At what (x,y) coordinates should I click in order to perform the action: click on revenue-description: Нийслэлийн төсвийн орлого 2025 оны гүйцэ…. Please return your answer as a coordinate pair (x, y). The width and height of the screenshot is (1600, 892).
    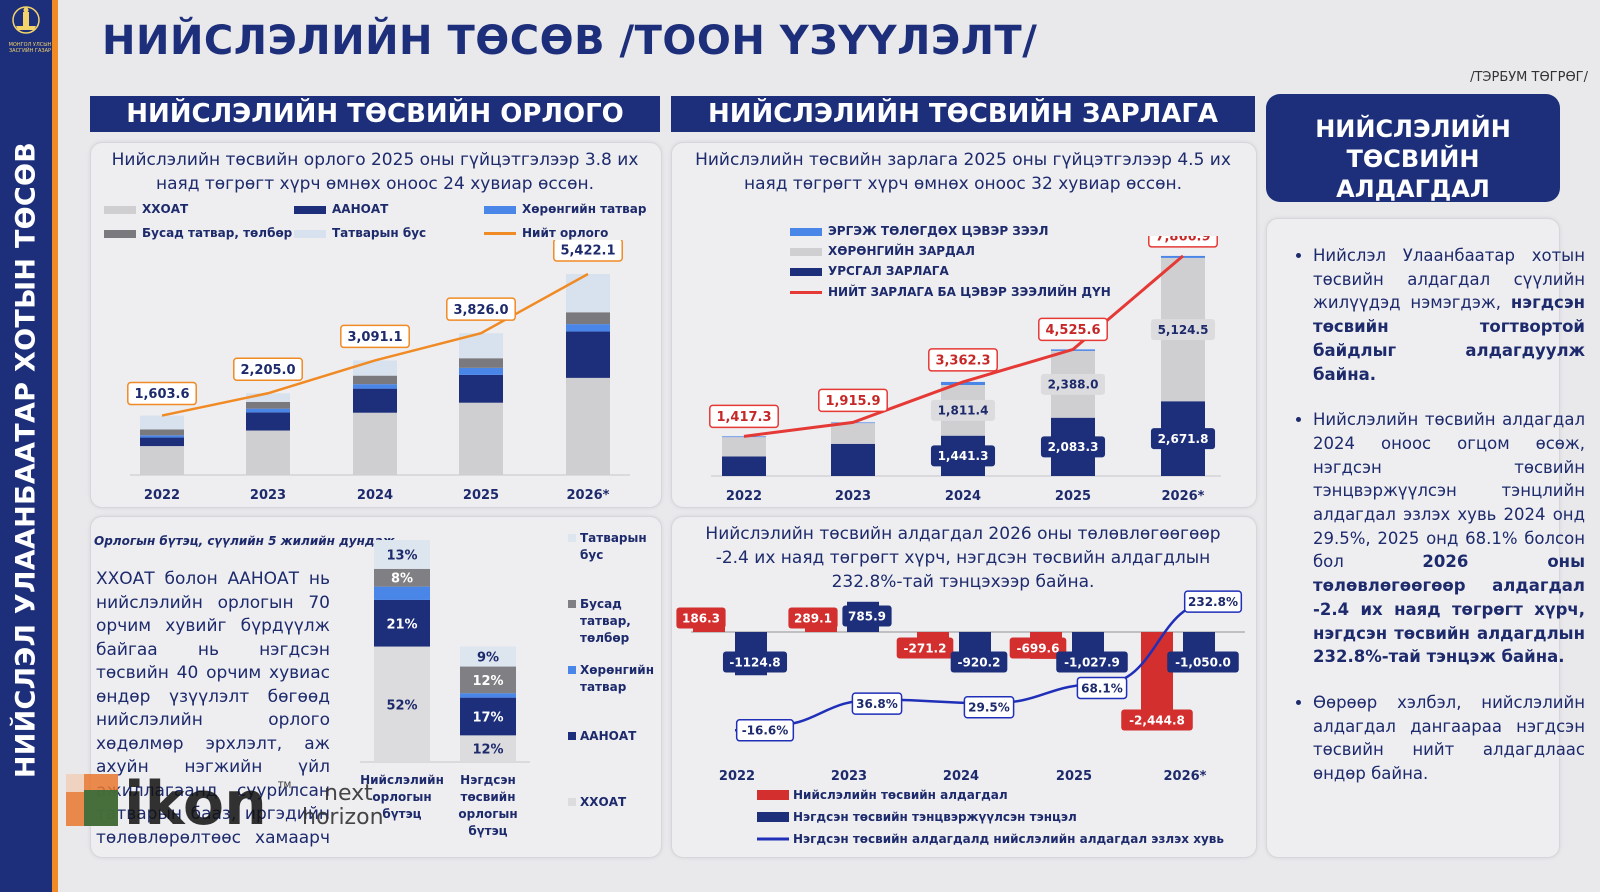
    Looking at the image, I should click on (375, 172).